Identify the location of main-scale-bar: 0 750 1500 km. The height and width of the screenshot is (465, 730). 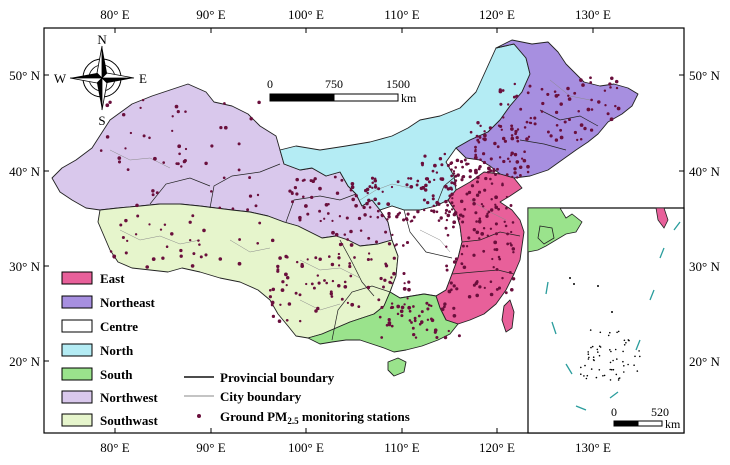
(342, 91).